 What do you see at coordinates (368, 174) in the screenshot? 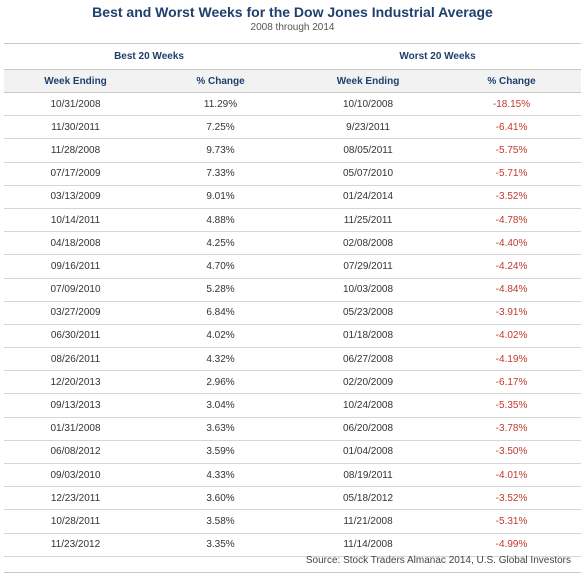
I see `worst-week-cell: 05/07/2010` at bounding box center [368, 174].